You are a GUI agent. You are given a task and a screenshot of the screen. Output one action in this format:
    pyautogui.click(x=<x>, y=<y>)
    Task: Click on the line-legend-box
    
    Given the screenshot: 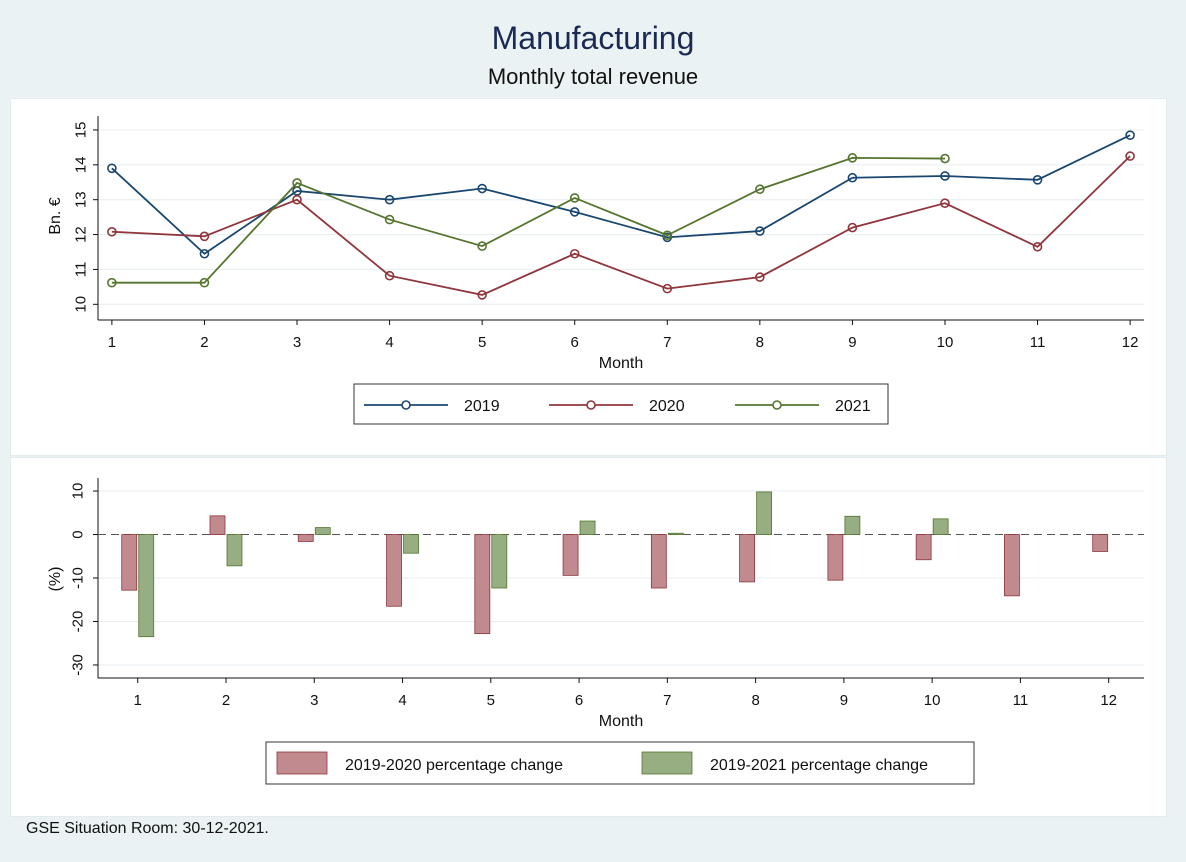 What is the action you would take?
    pyautogui.click(x=621, y=404)
    